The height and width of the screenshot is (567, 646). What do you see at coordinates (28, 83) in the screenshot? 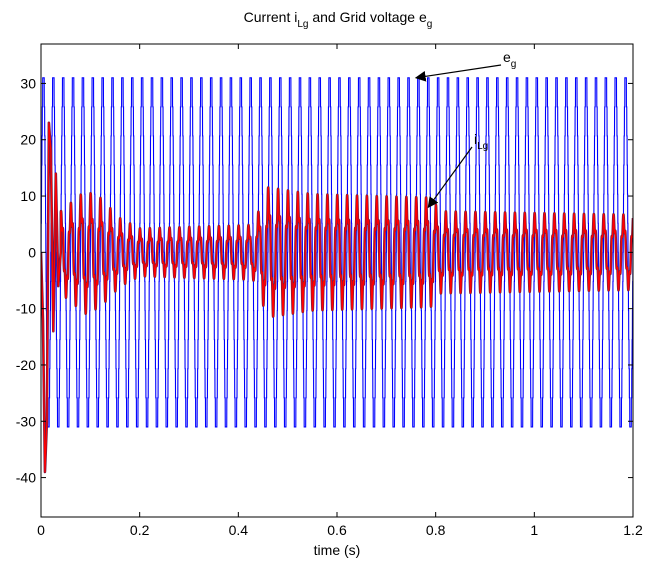
I see `y-tick-label: 30` at bounding box center [28, 83].